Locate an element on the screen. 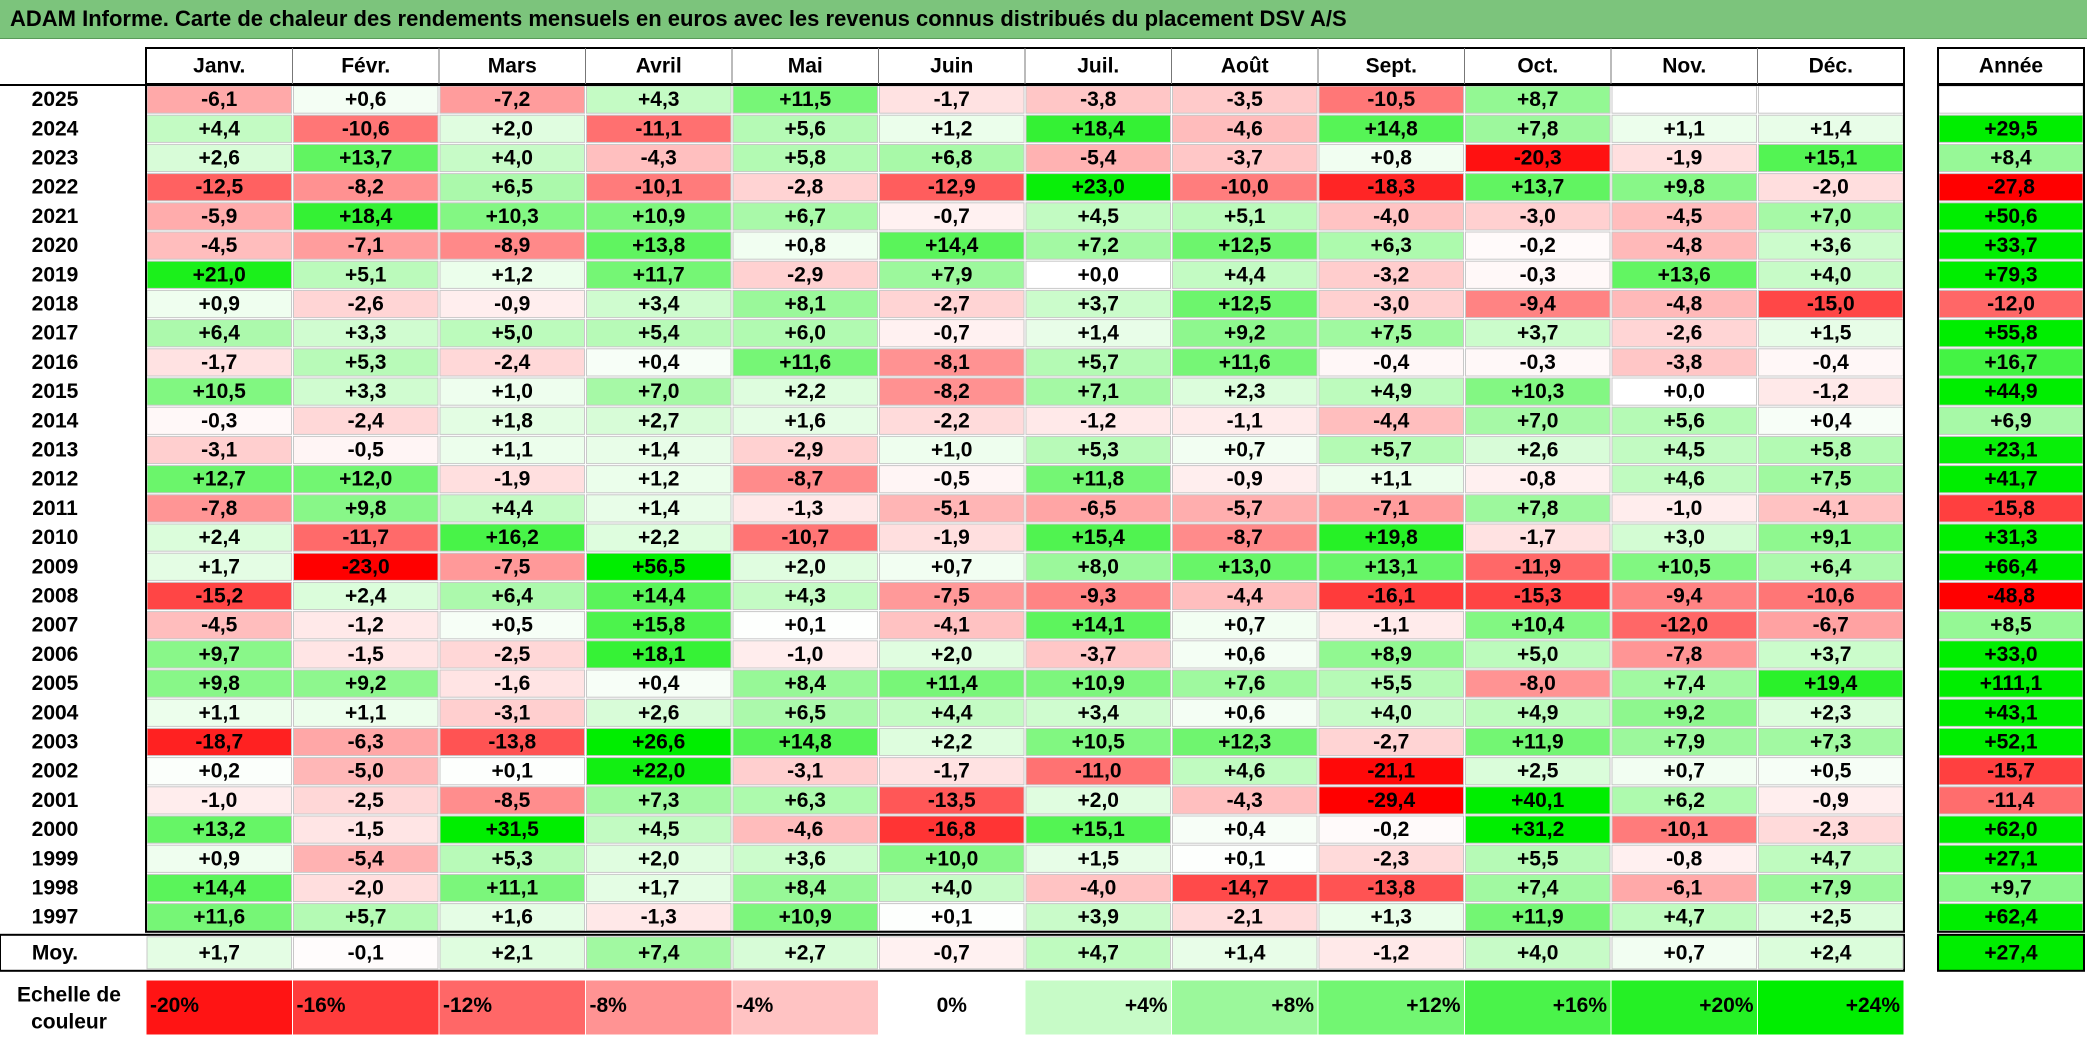  heatmap-cell-value: -4,4 is located at coordinates (1391, 420).